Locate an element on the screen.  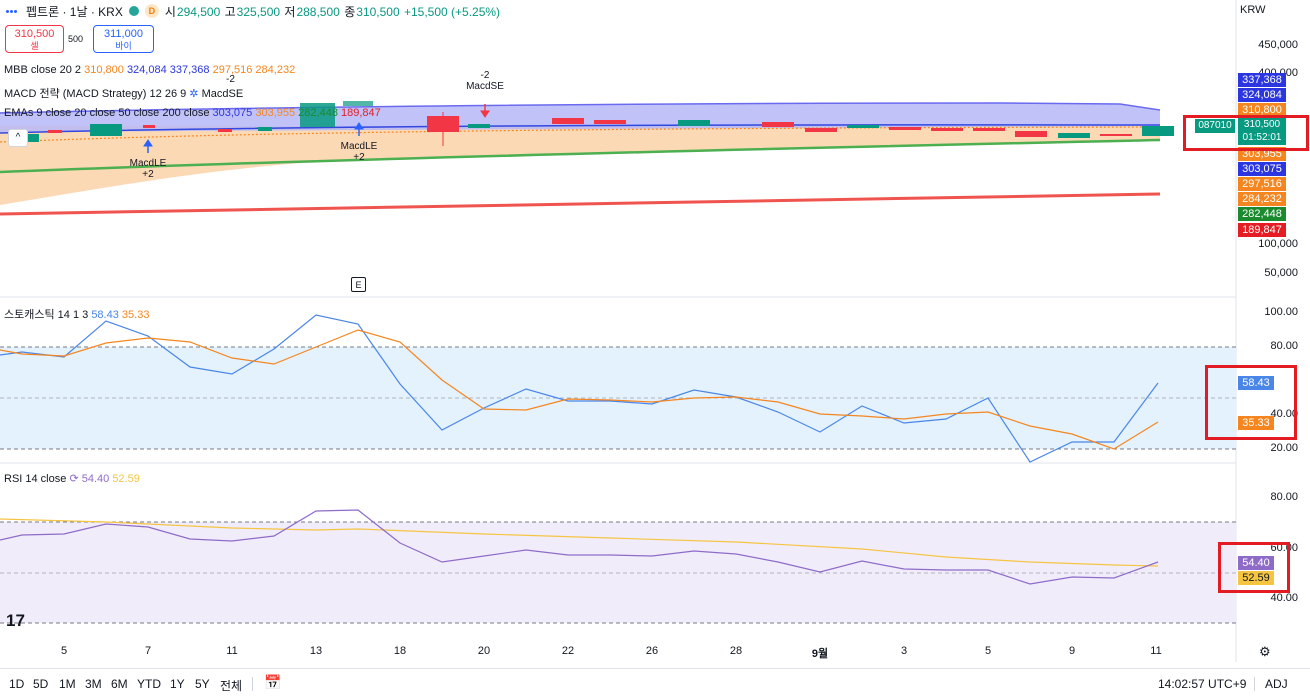
macd-le-label-2: MacdLE +2 is located at coordinates (359, 152).